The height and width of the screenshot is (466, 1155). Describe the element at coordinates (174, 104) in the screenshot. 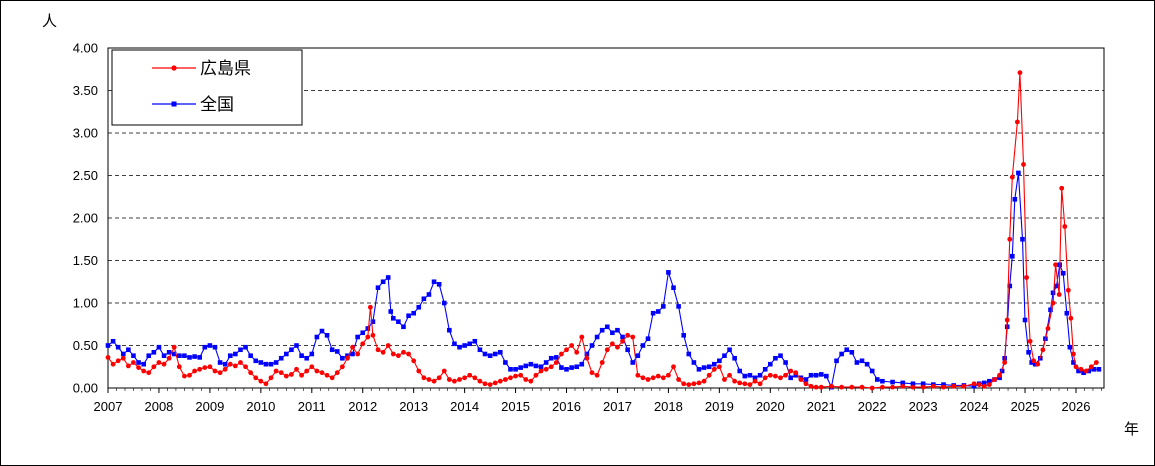

I see `legend-marker-national` at that location.